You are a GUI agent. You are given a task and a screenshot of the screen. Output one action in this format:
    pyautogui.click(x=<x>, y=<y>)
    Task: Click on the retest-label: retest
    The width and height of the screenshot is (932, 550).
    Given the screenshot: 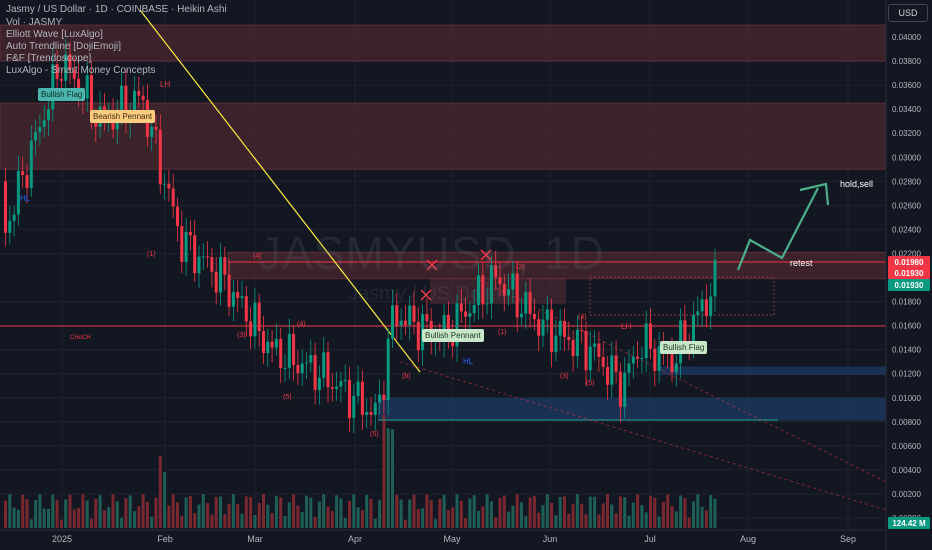 What is the action you would take?
    pyautogui.click(x=801, y=263)
    